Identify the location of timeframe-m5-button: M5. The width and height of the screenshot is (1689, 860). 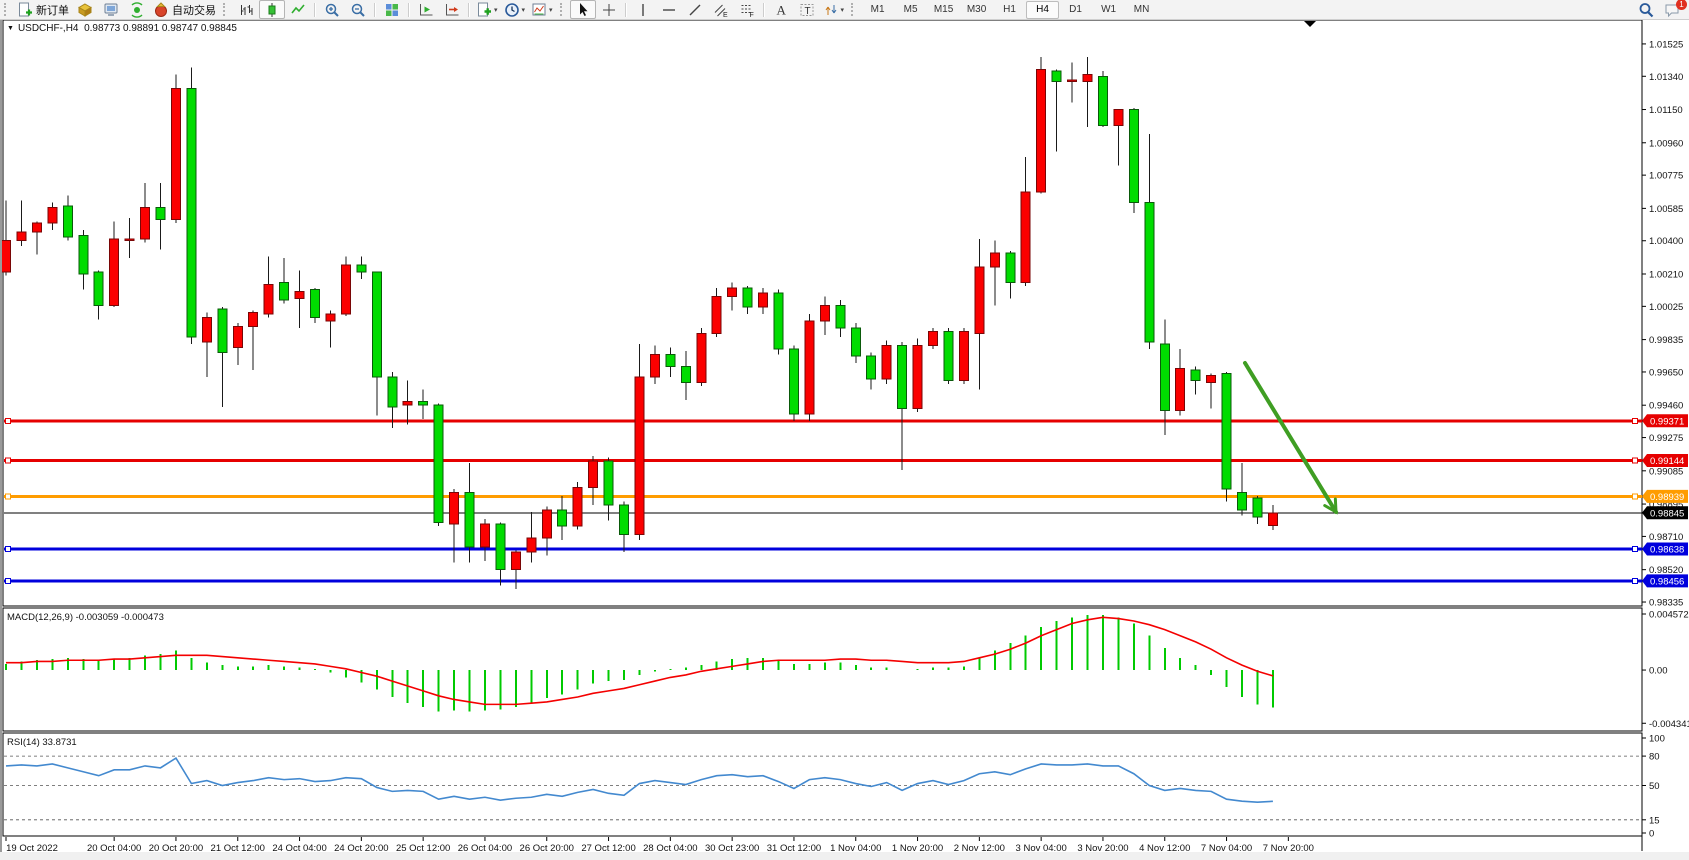
(910, 9).